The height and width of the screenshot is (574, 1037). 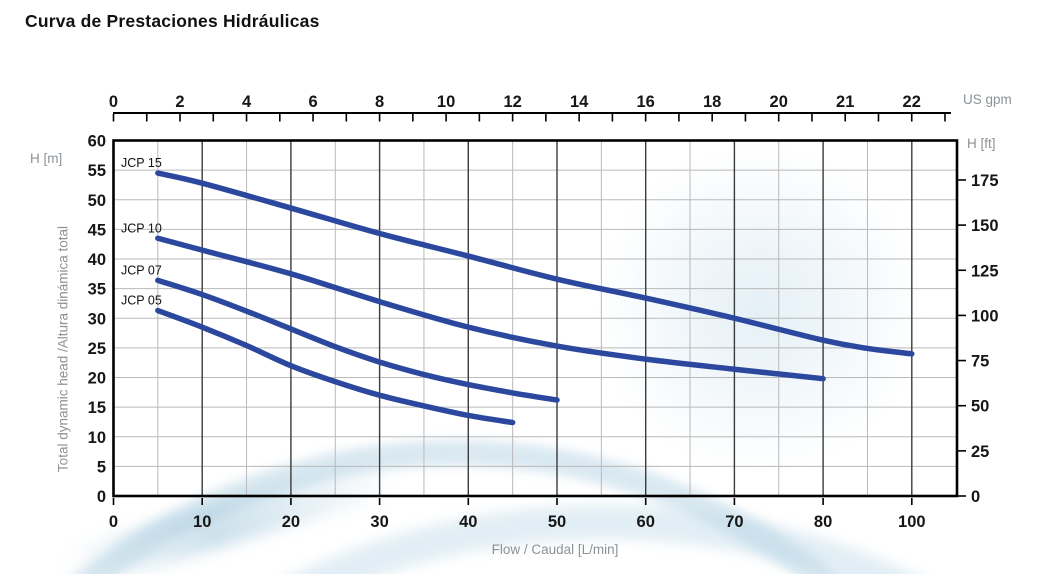 I want to click on left-axis-tick-label: 60, so click(x=97, y=142).